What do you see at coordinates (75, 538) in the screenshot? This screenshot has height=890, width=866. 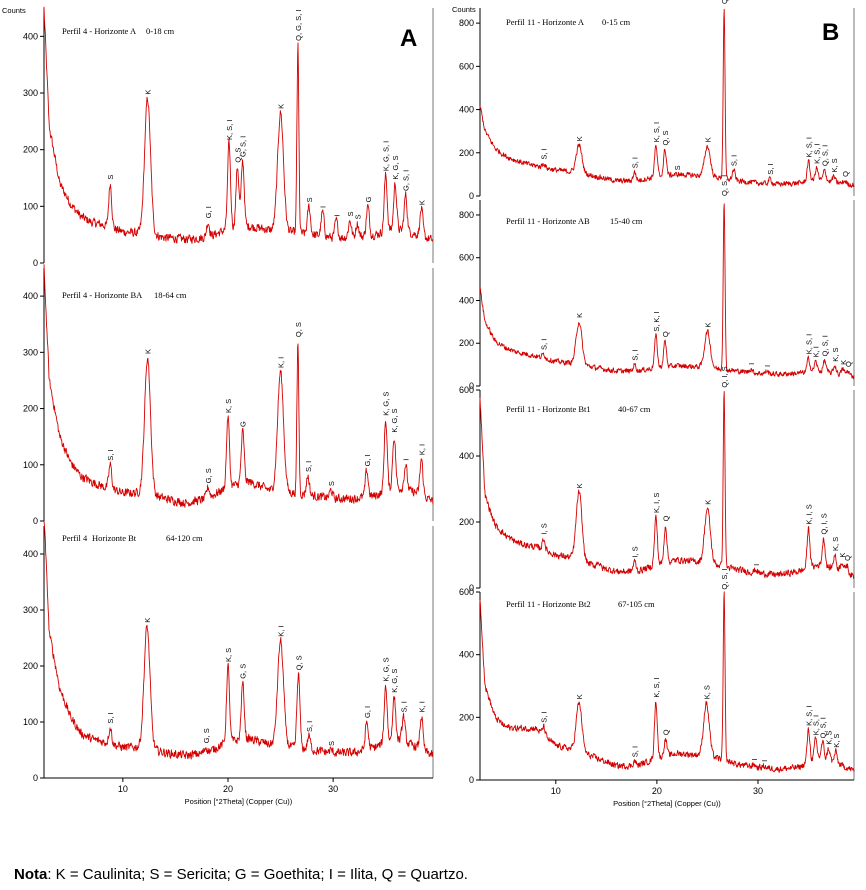 I see `panel-title: Perfil 4` at bounding box center [75, 538].